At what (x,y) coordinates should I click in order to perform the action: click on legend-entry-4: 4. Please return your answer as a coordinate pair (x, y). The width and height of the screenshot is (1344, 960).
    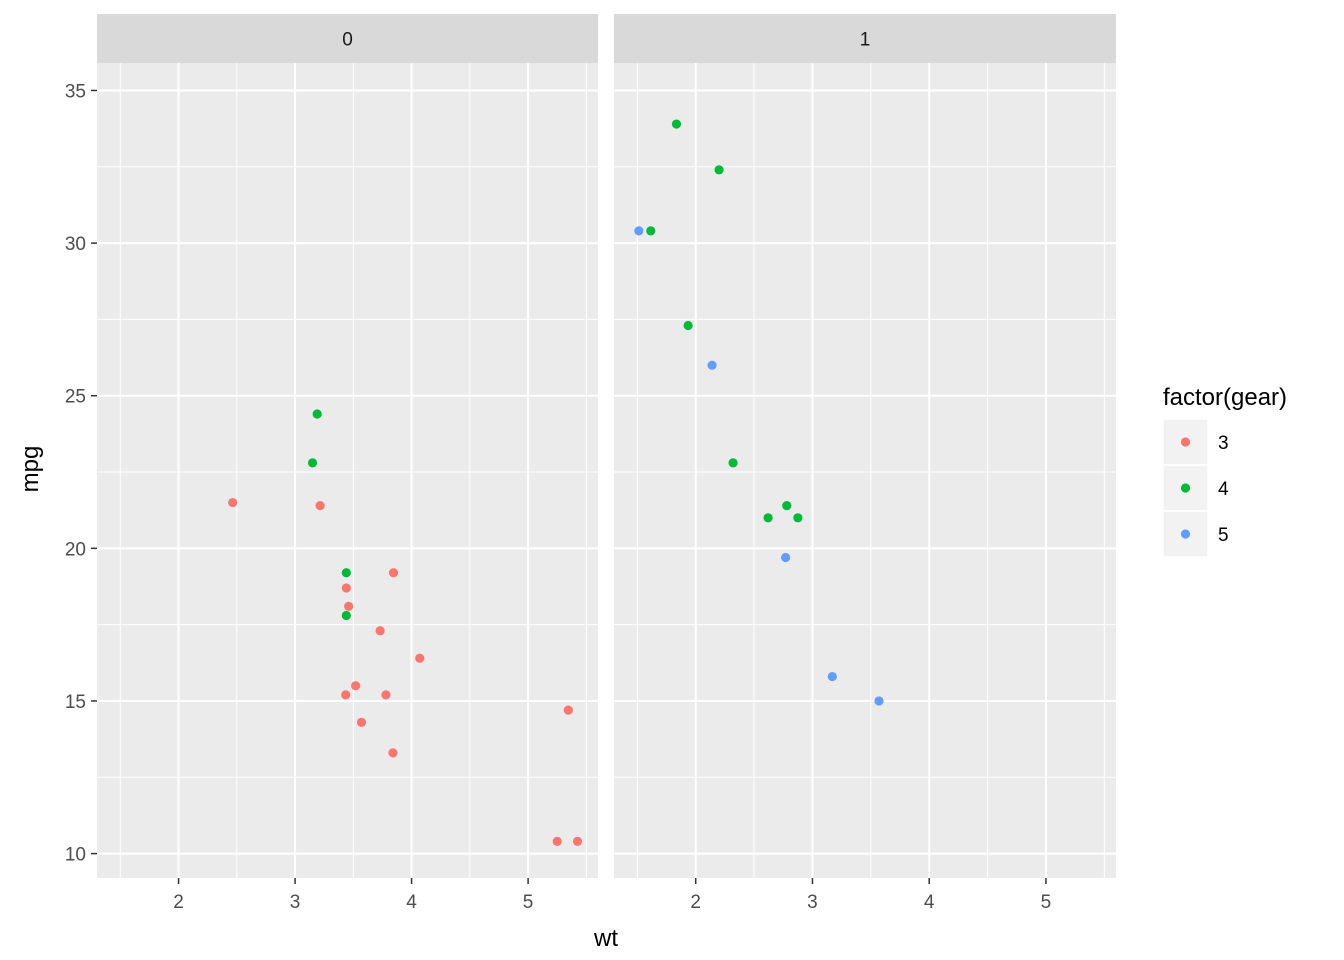
    Looking at the image, I should click on (1195, 488).